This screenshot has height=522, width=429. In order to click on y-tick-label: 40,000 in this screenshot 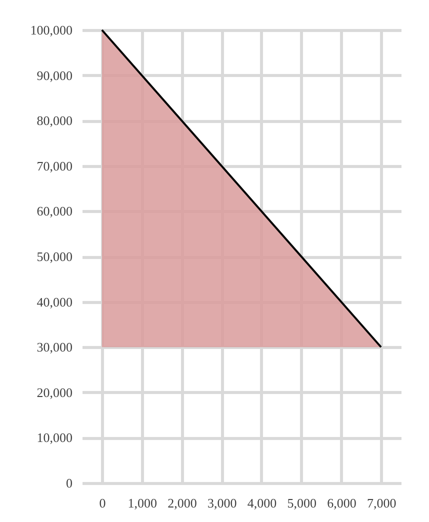, I will do `click(54, 302)`.